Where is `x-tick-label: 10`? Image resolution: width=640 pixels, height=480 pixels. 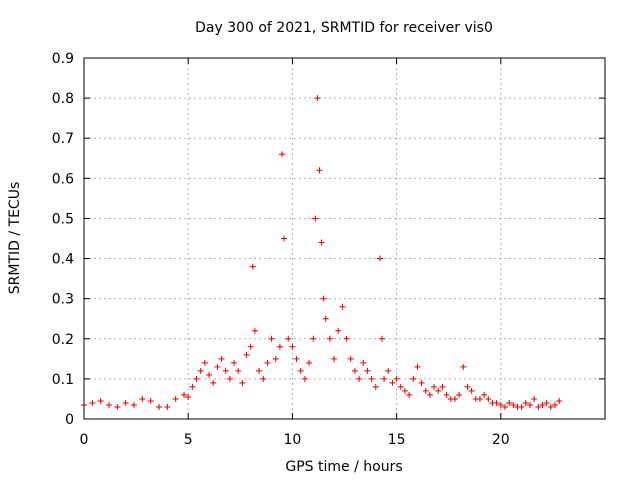
x-tick-label: 10 is located at coordinates (292, 440).